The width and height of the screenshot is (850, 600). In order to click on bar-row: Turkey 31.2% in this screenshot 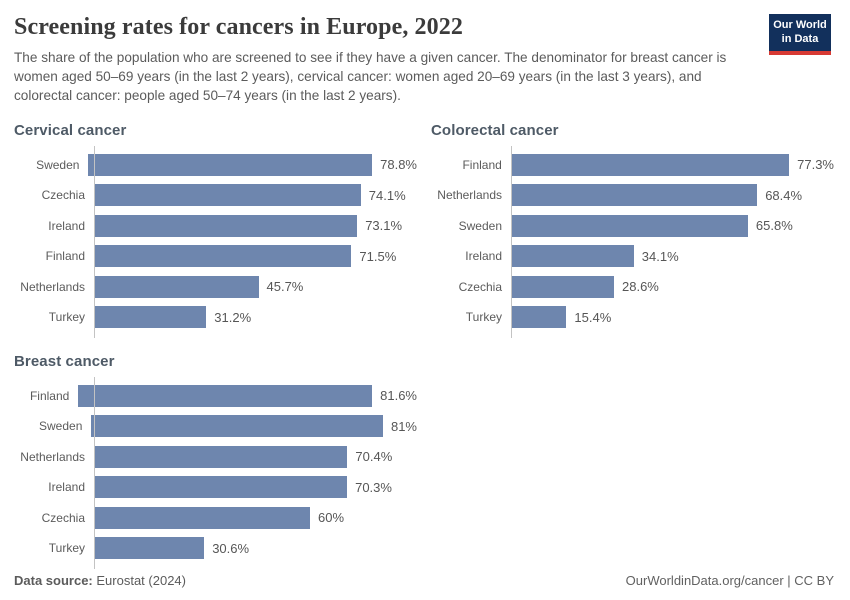, I will do `click(215, 317)`.